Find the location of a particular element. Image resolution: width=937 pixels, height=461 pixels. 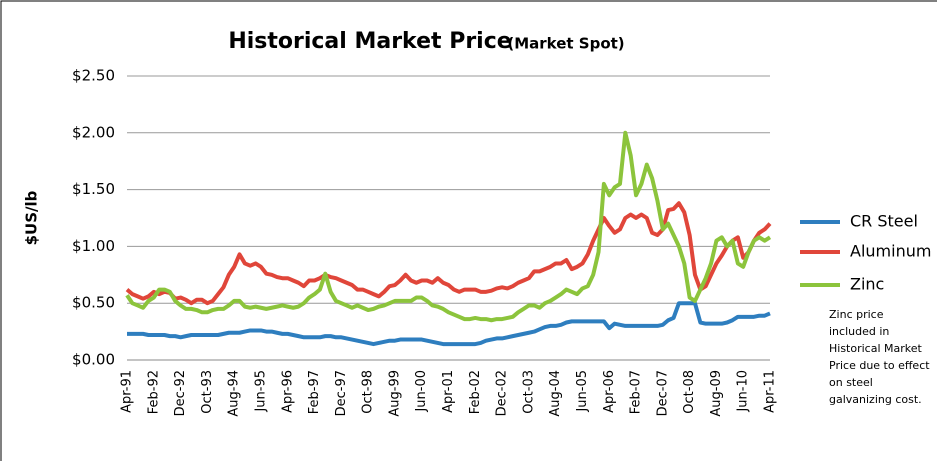

x-tick-label: Oct-03 is located at coordinates (528, 392).